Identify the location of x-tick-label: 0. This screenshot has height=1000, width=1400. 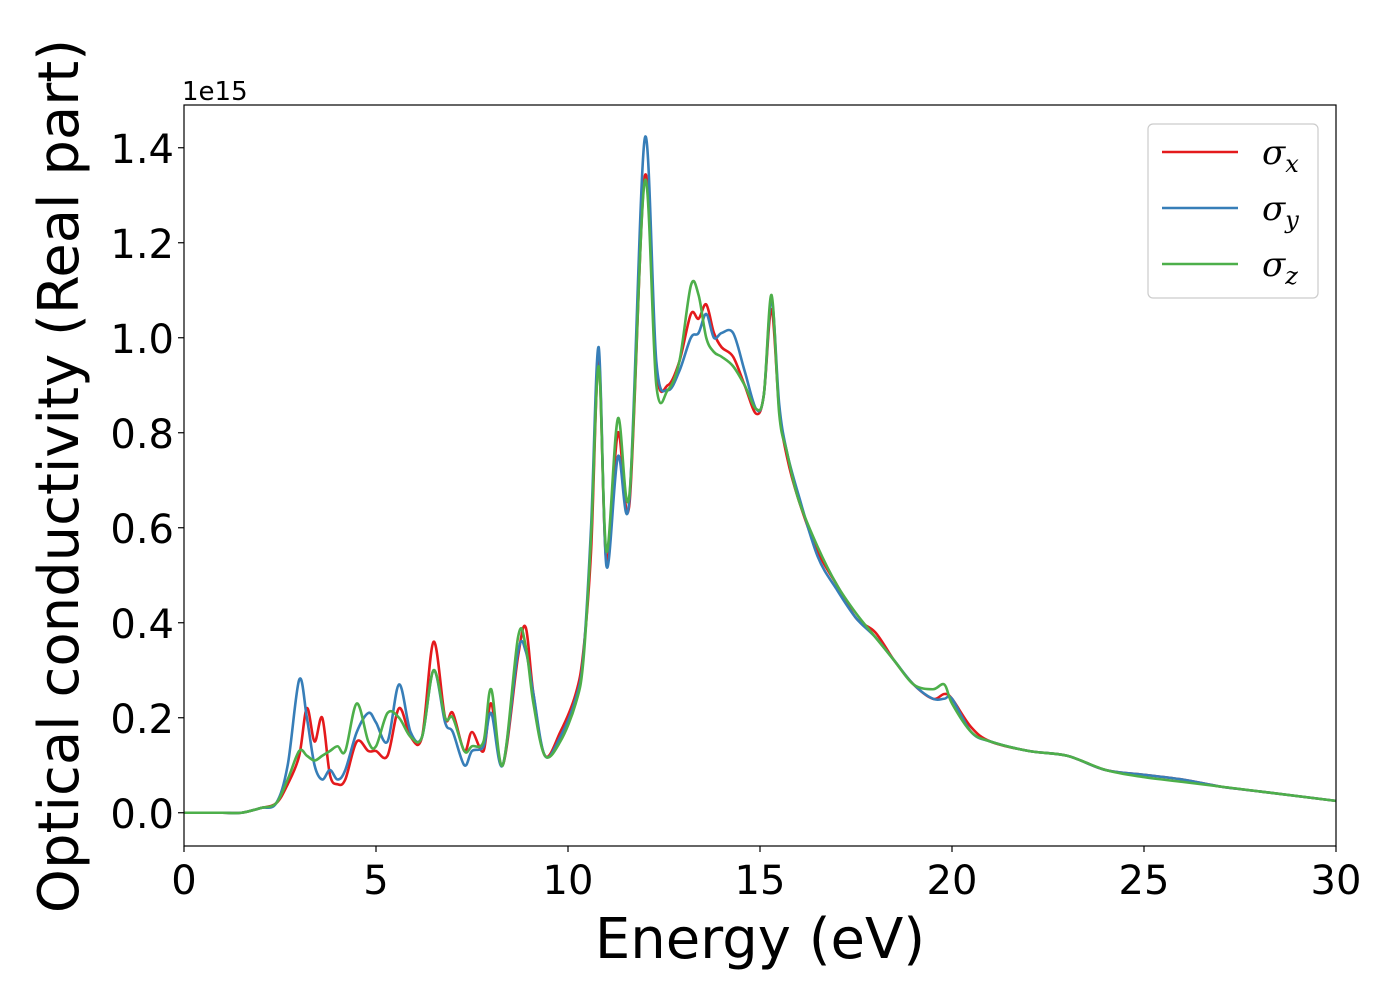
(183, 881).